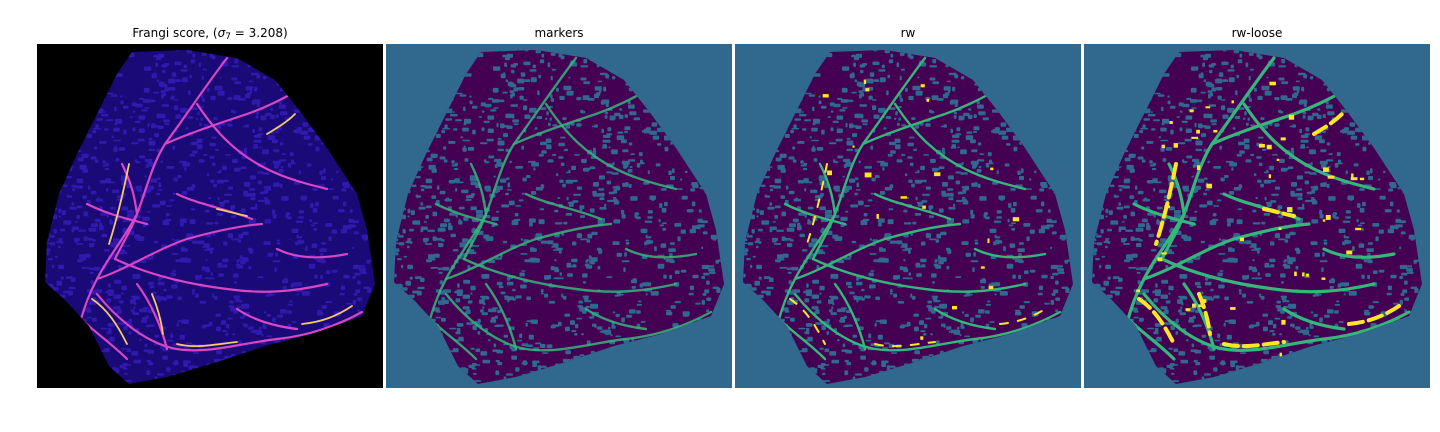  I want to click on panel-title-frangi: Frangi score, (σ7 = 3.208), so click(210, 34).